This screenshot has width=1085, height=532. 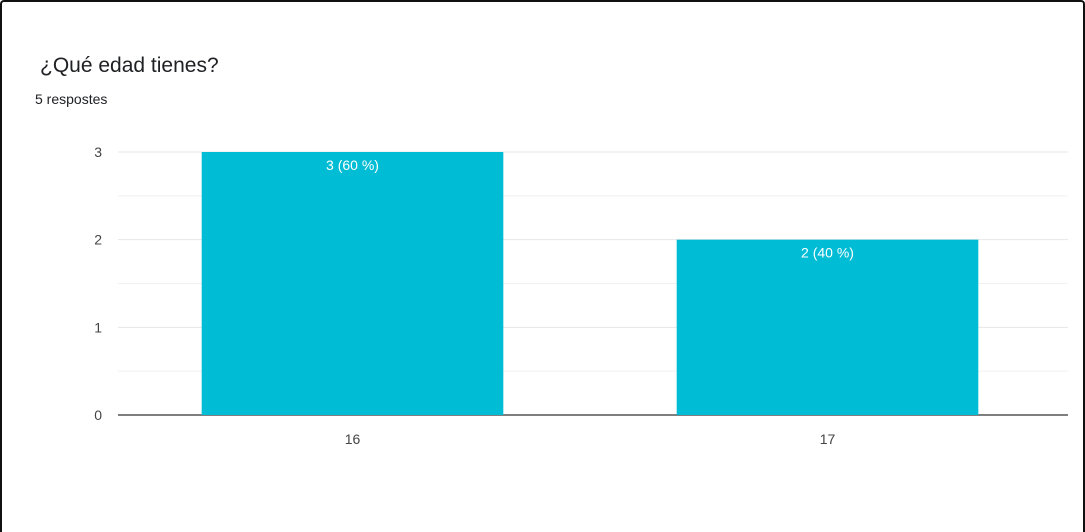 What do you see at coordinates (129, 65) in the screenshot?
I see `question-title: ¿Qué edad tienes?` at bounding box center [129, 65].